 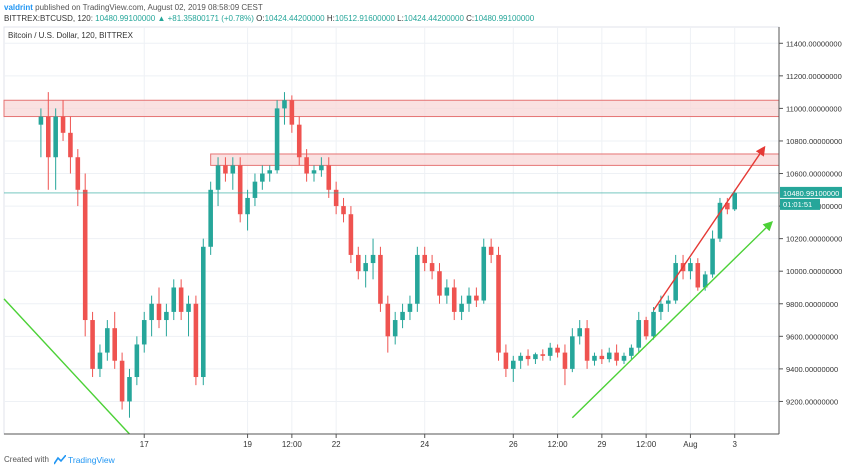 What do you see at coordinates (91, 460) in the screenshot?
I see `tradingview-brand-link: TradingView` at bounding box center [91, 460].